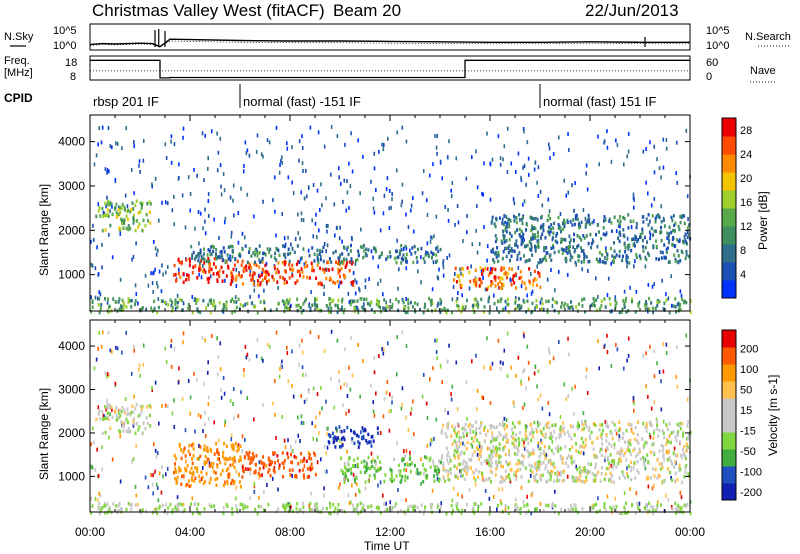  I want to click on x-tick-label: 00:00, so click(90, 532).